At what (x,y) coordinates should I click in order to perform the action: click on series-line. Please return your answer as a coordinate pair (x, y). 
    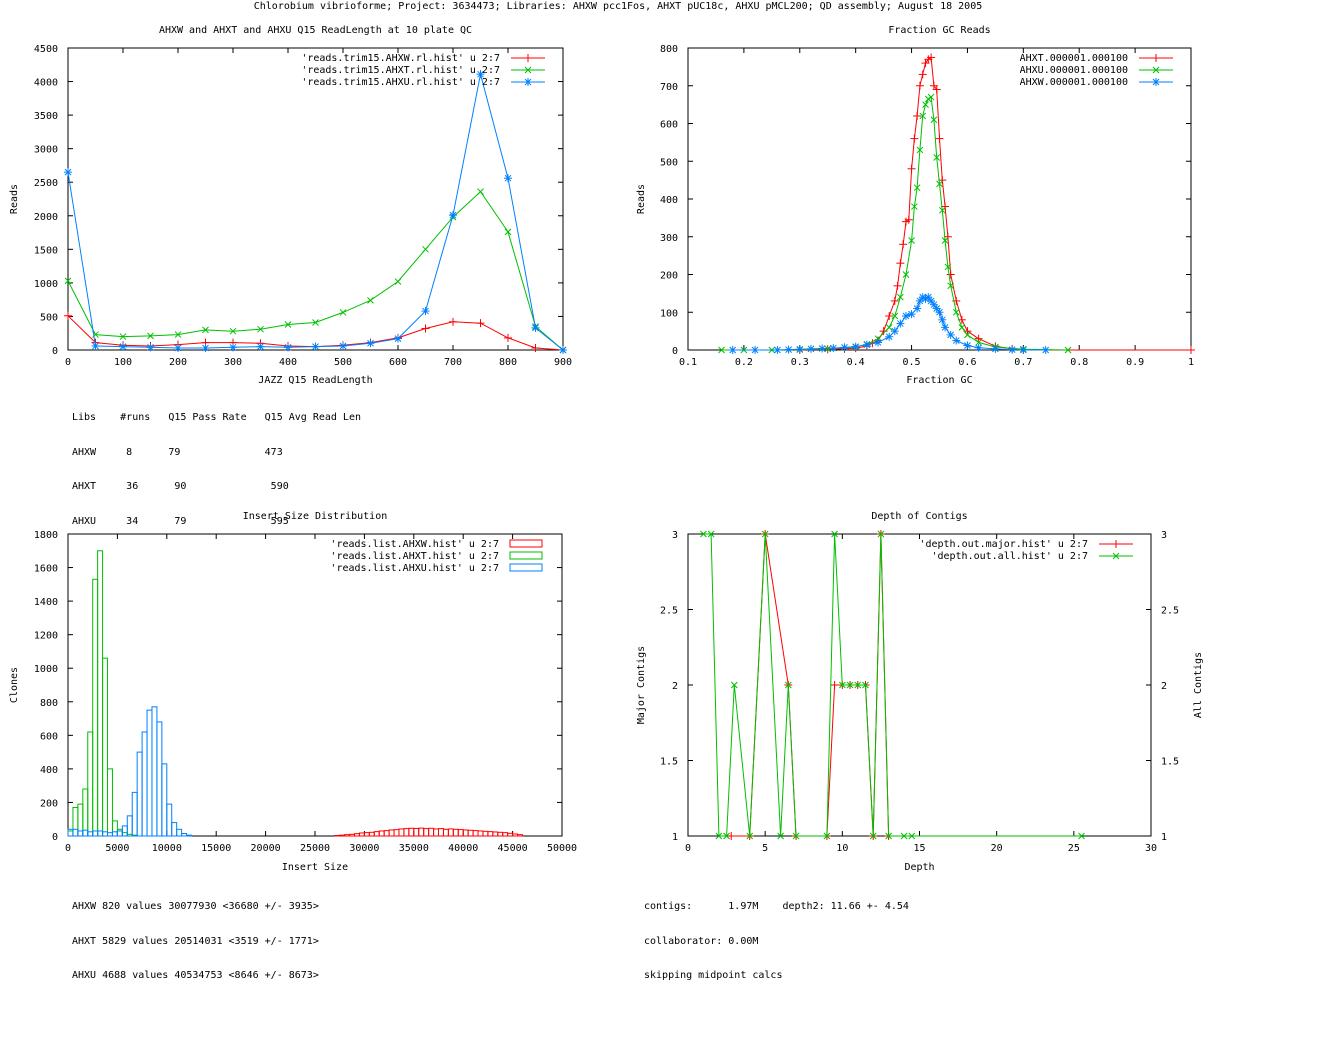
    Looking at the image, I should click on (895, 223).